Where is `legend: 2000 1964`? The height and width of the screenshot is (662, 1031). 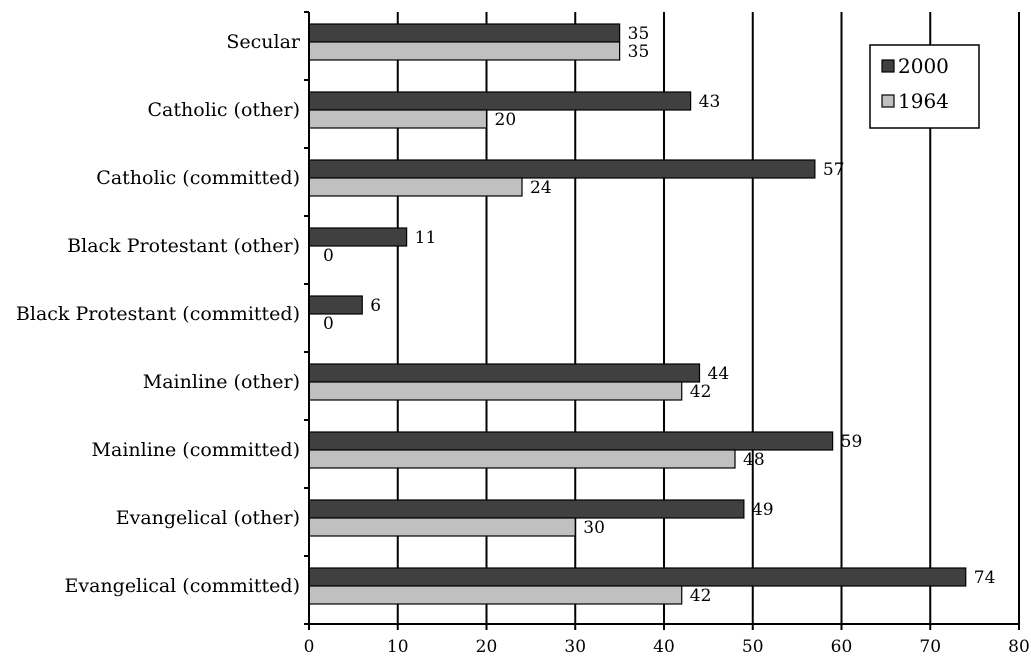 legend: 2000 1964 is located at coordinates (924, 86).